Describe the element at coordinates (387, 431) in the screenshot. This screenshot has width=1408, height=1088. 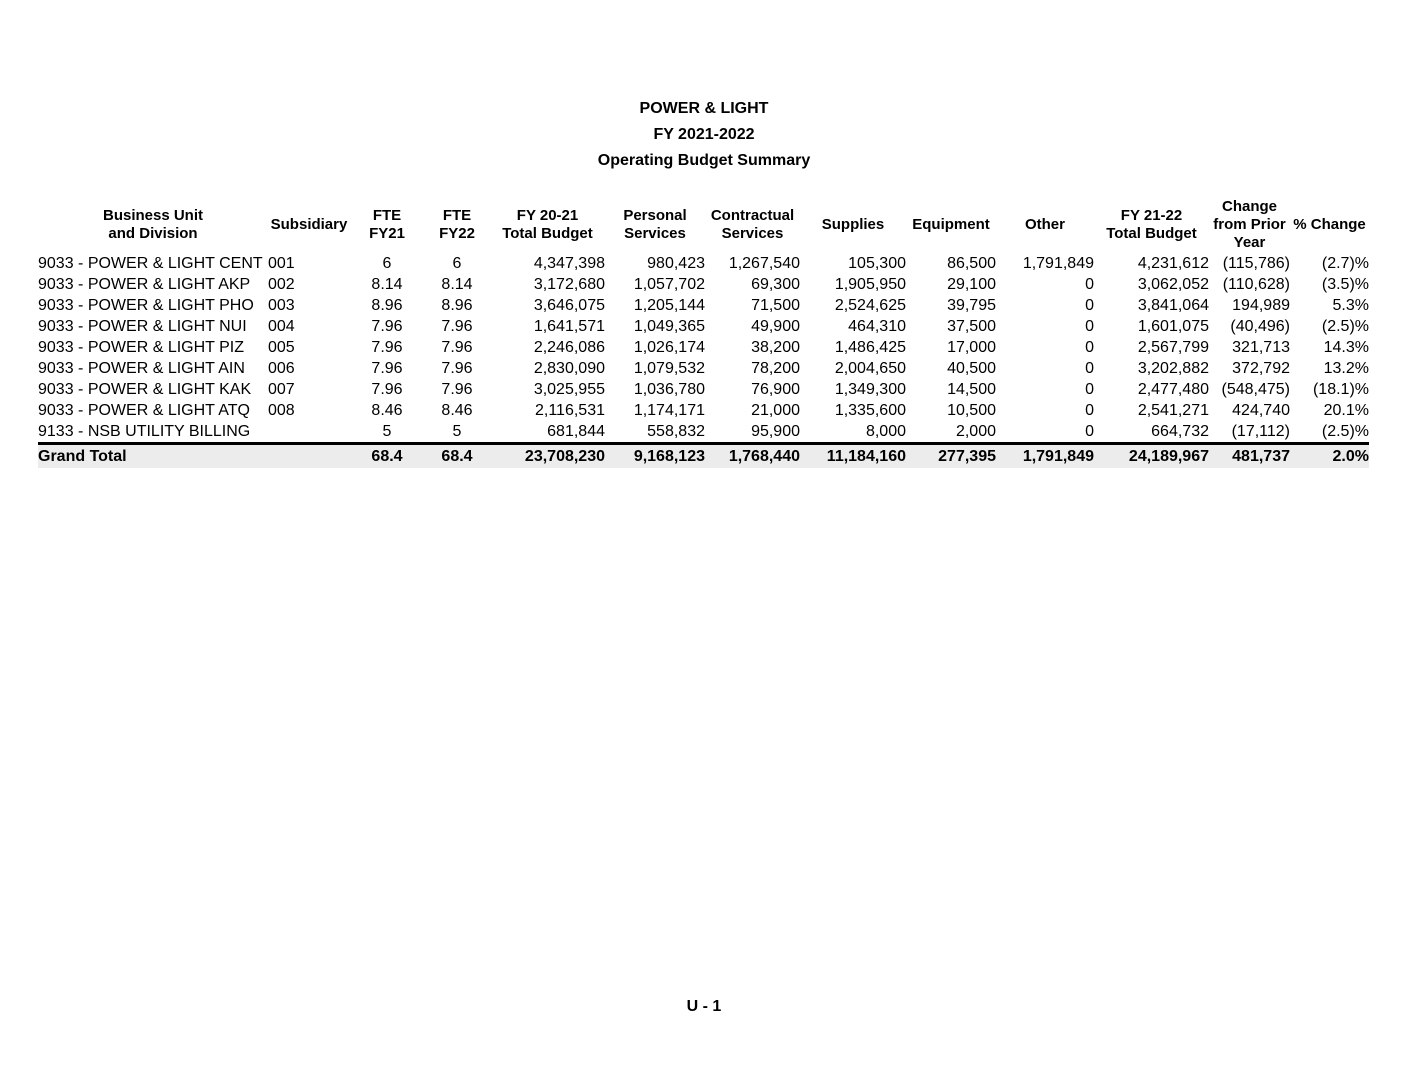
I see `cell-fte-fy21: 5` at that location.